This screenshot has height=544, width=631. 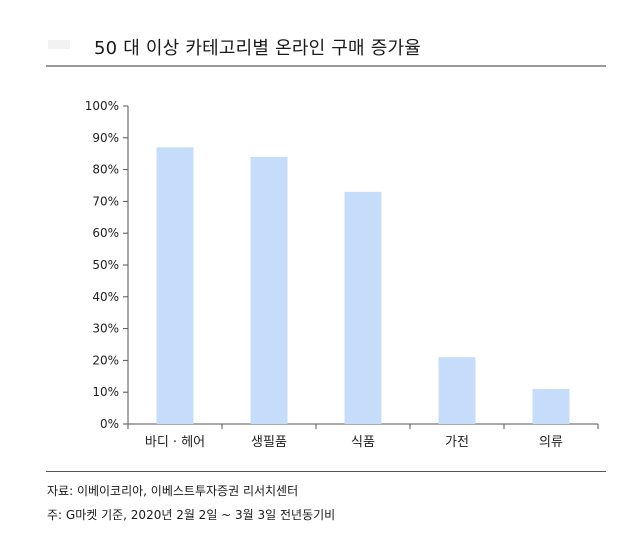 I want to click on y-tick-label: 60%, so click(x=105, y=233).